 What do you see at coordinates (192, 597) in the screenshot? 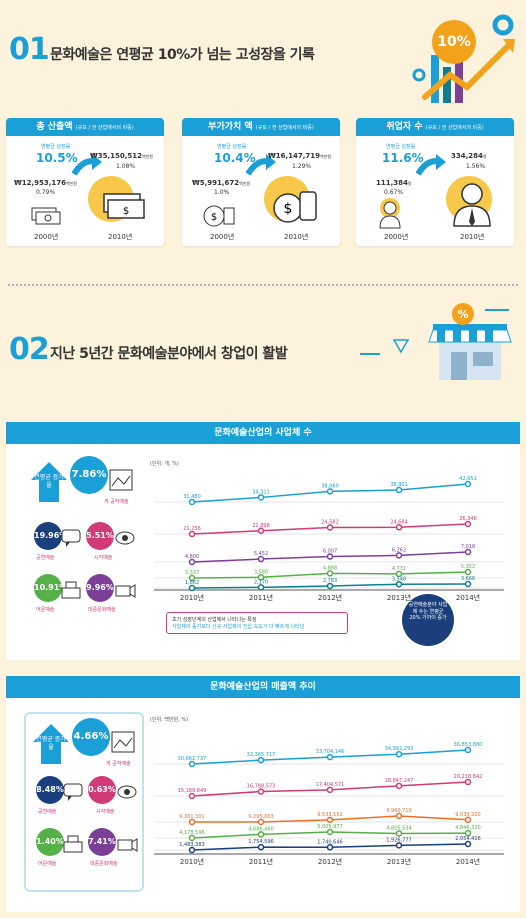
I see `x-tick-label: 2010년` at bounding box center [192, 597].